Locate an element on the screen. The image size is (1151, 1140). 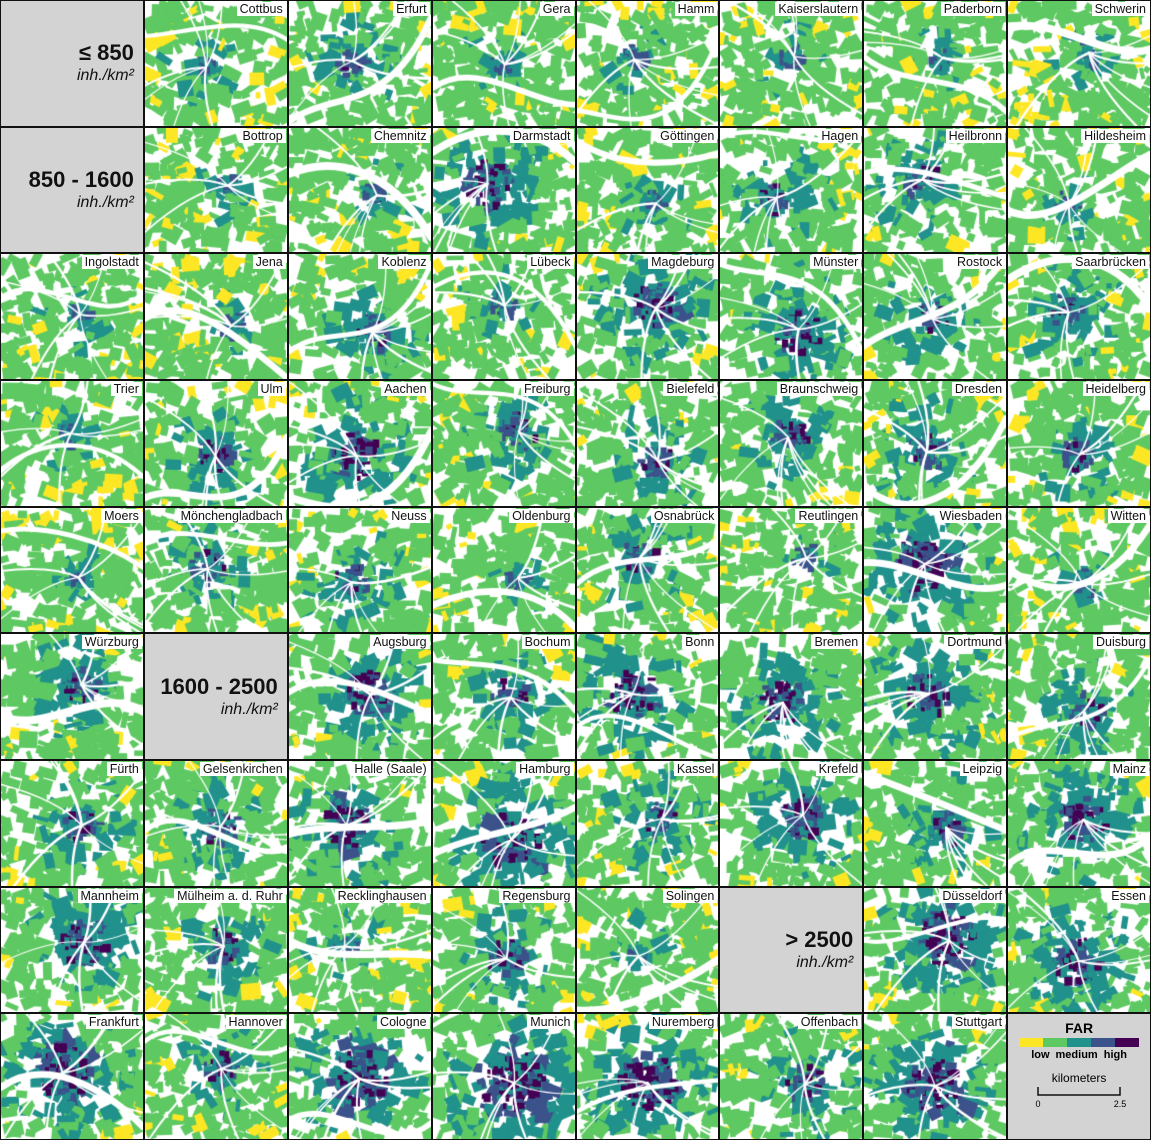
city-name: Osnabrück is located at coordinates (684, 515).